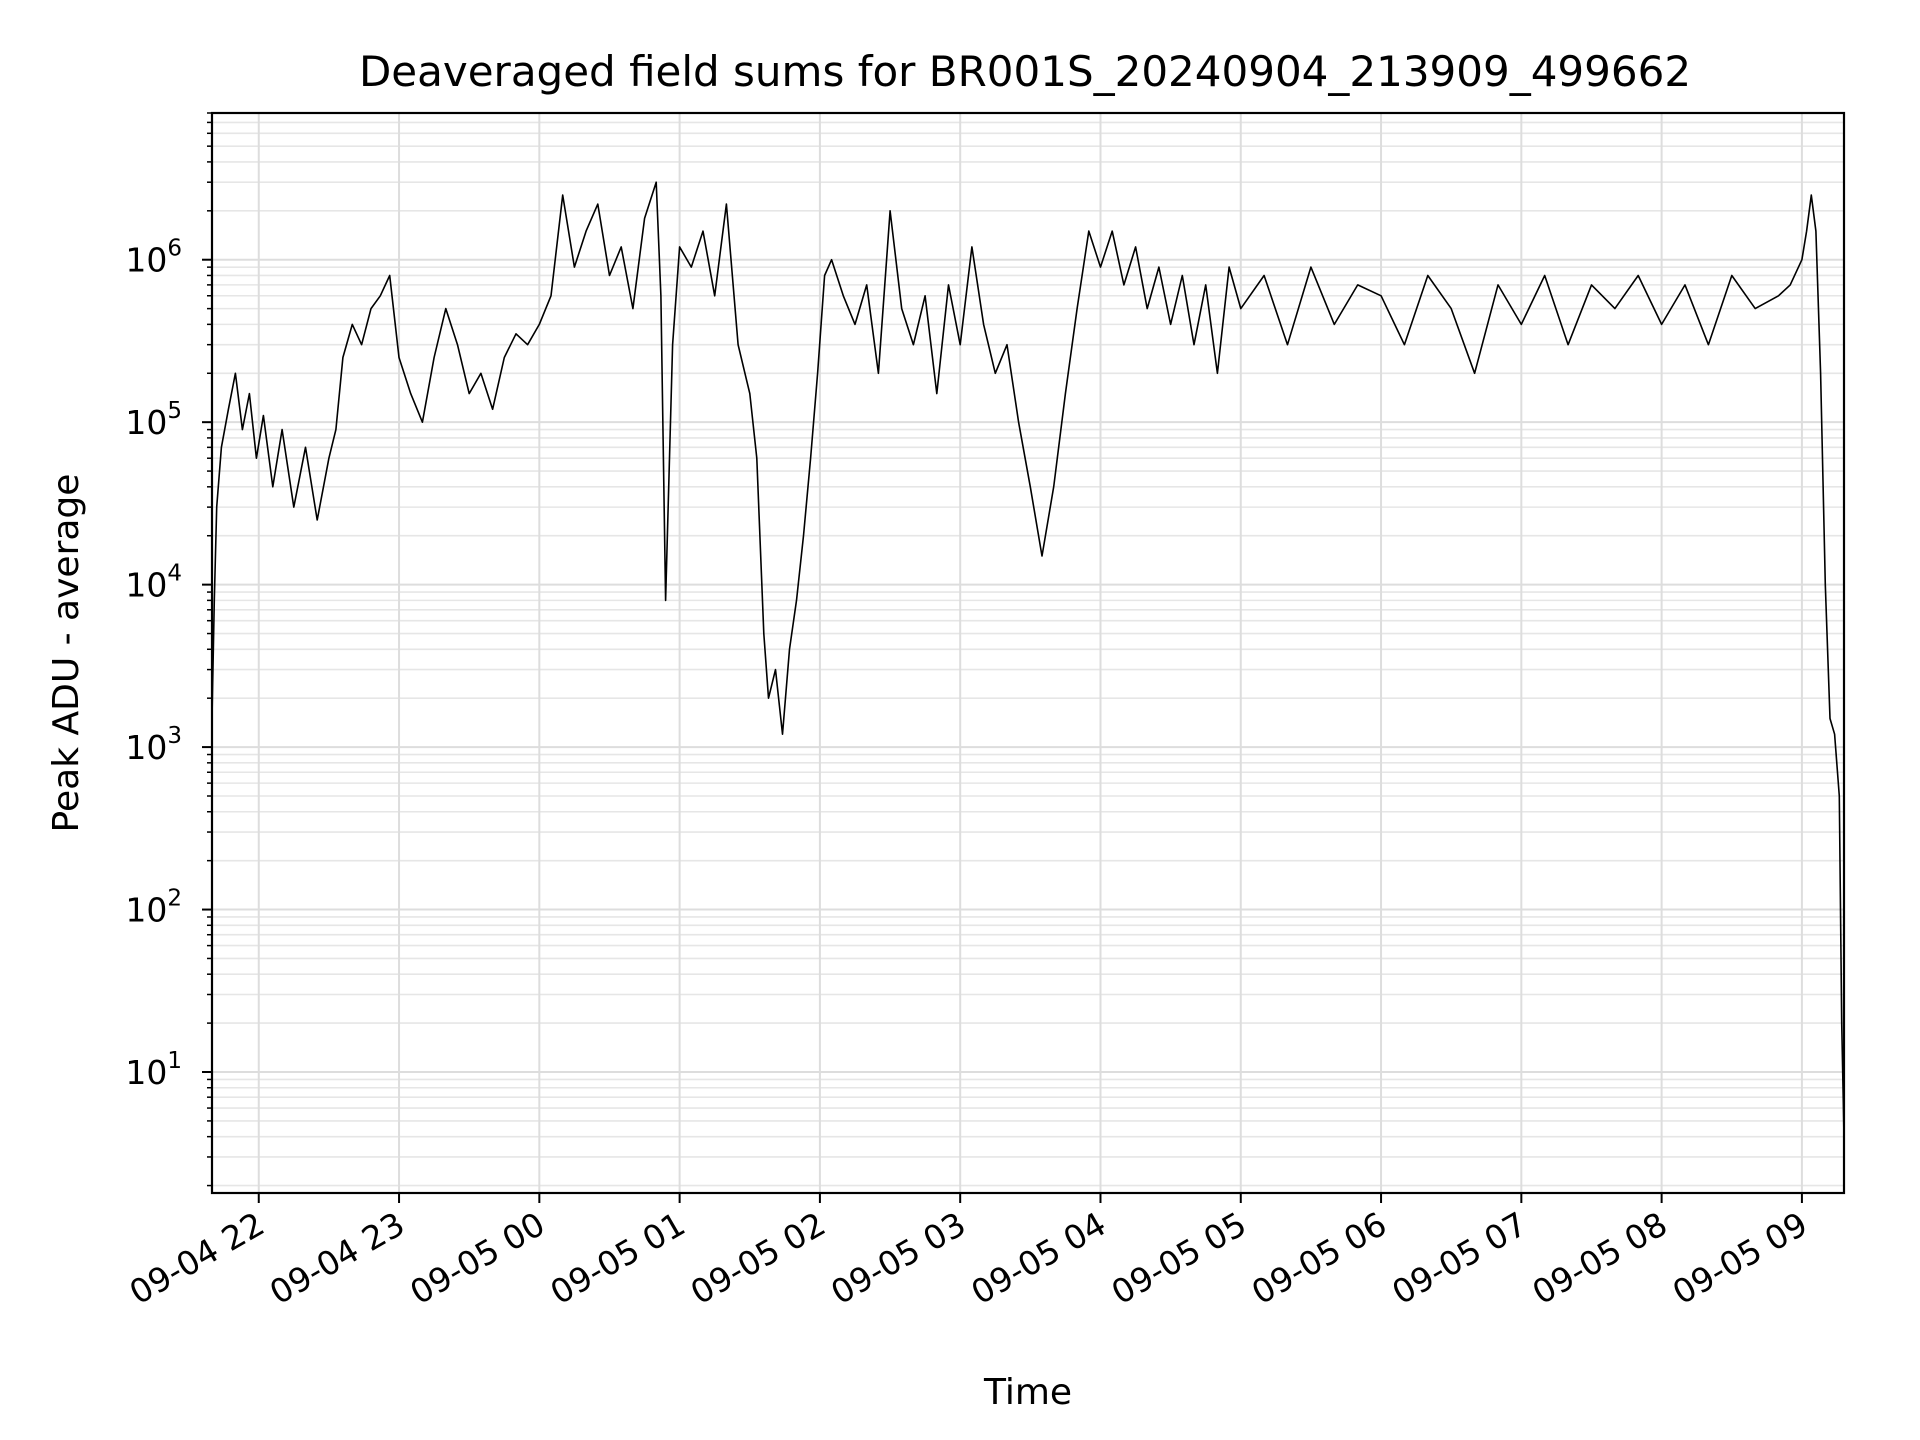  Describe the element at coordinates (1027, 1392) in the screenshot. I see `x-axis-label: Time` at that location.